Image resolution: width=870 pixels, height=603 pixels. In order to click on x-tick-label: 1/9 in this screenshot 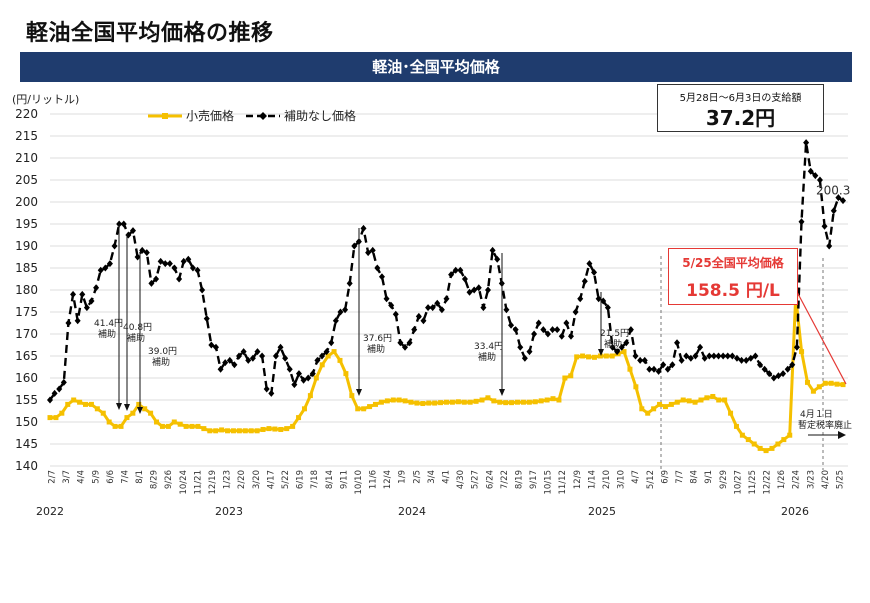, I will do `click(403, 477)`.